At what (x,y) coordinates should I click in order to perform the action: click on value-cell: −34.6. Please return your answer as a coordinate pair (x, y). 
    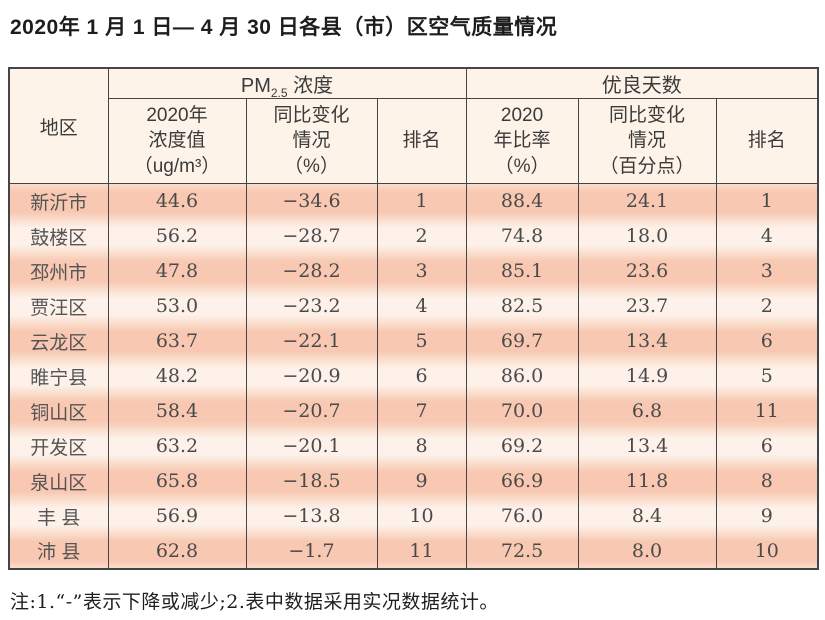
    Looking at the image, I should click on (311, 201).